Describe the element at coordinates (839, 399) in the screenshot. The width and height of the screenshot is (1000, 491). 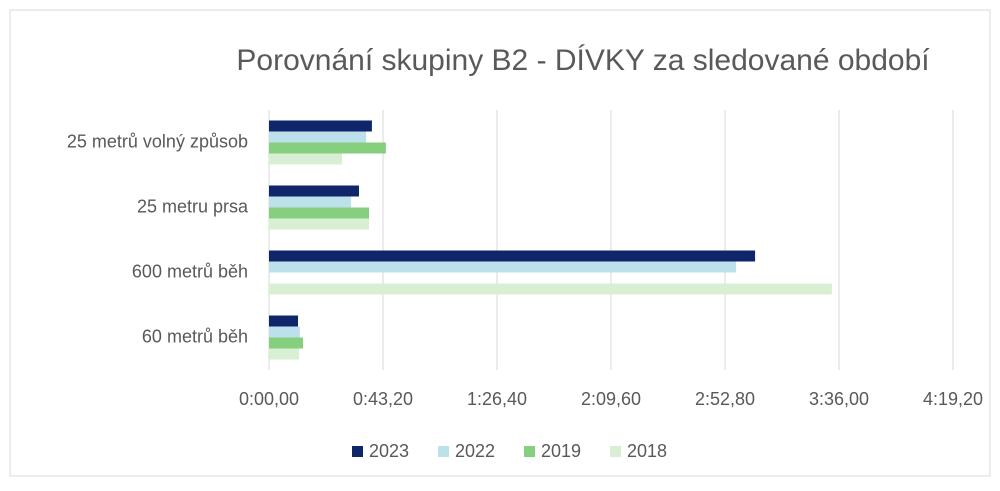
I see `x-tick-label: 3:36,00` at that location.